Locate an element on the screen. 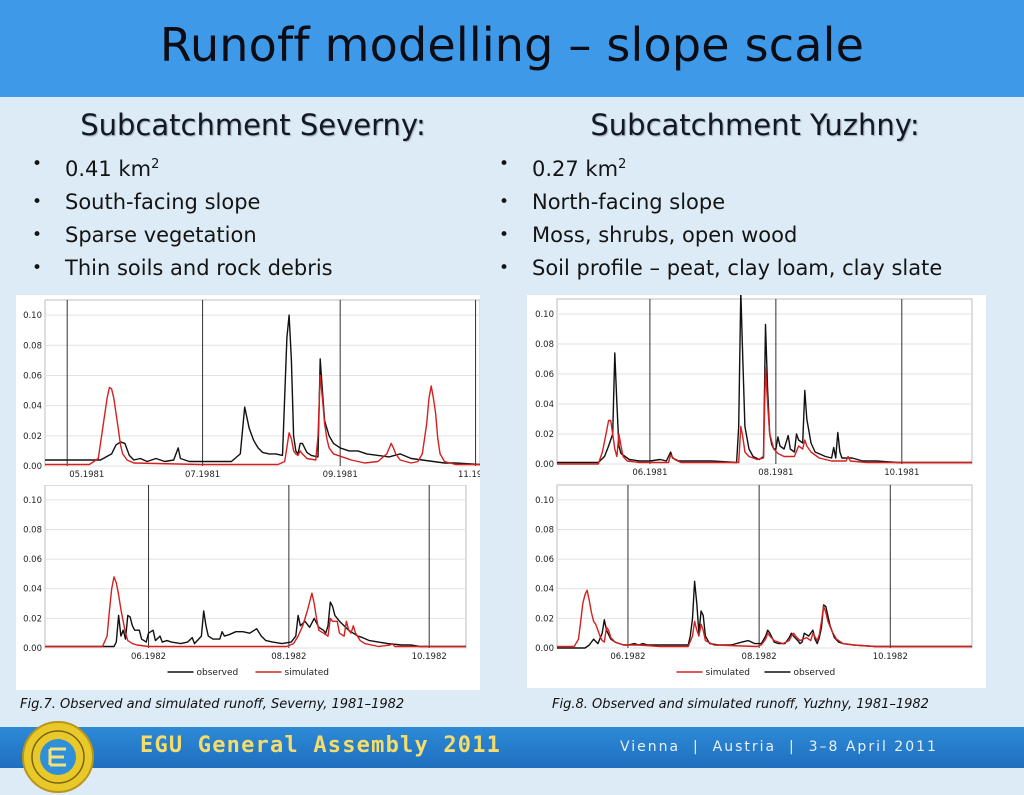 The height and width of the screenshot is (795, 1024). severny-bullet-item: • South-facing slope is located at coordinates (253, 202).